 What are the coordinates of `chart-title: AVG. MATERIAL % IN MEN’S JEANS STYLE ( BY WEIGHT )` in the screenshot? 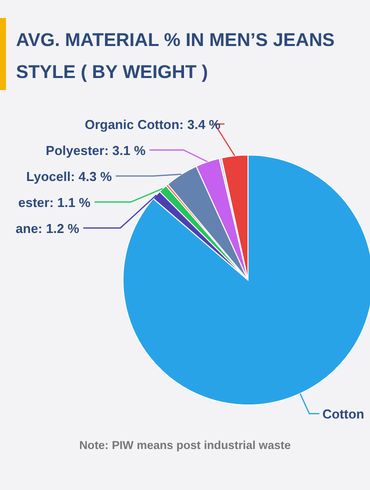 It's located at (176, 56).